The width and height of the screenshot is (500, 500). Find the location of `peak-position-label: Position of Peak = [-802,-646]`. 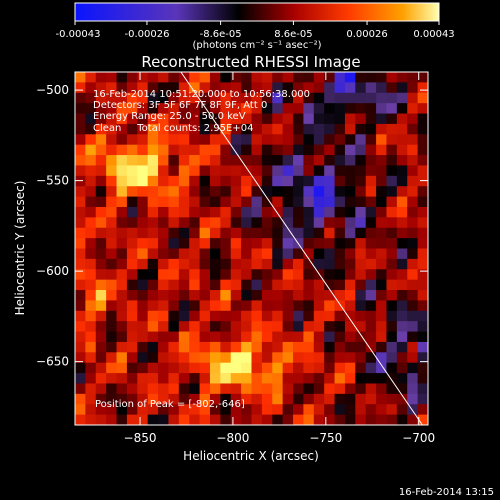

peak-position-label: Position of Peak = [-802,-646] is located at coordinates (170, 404).